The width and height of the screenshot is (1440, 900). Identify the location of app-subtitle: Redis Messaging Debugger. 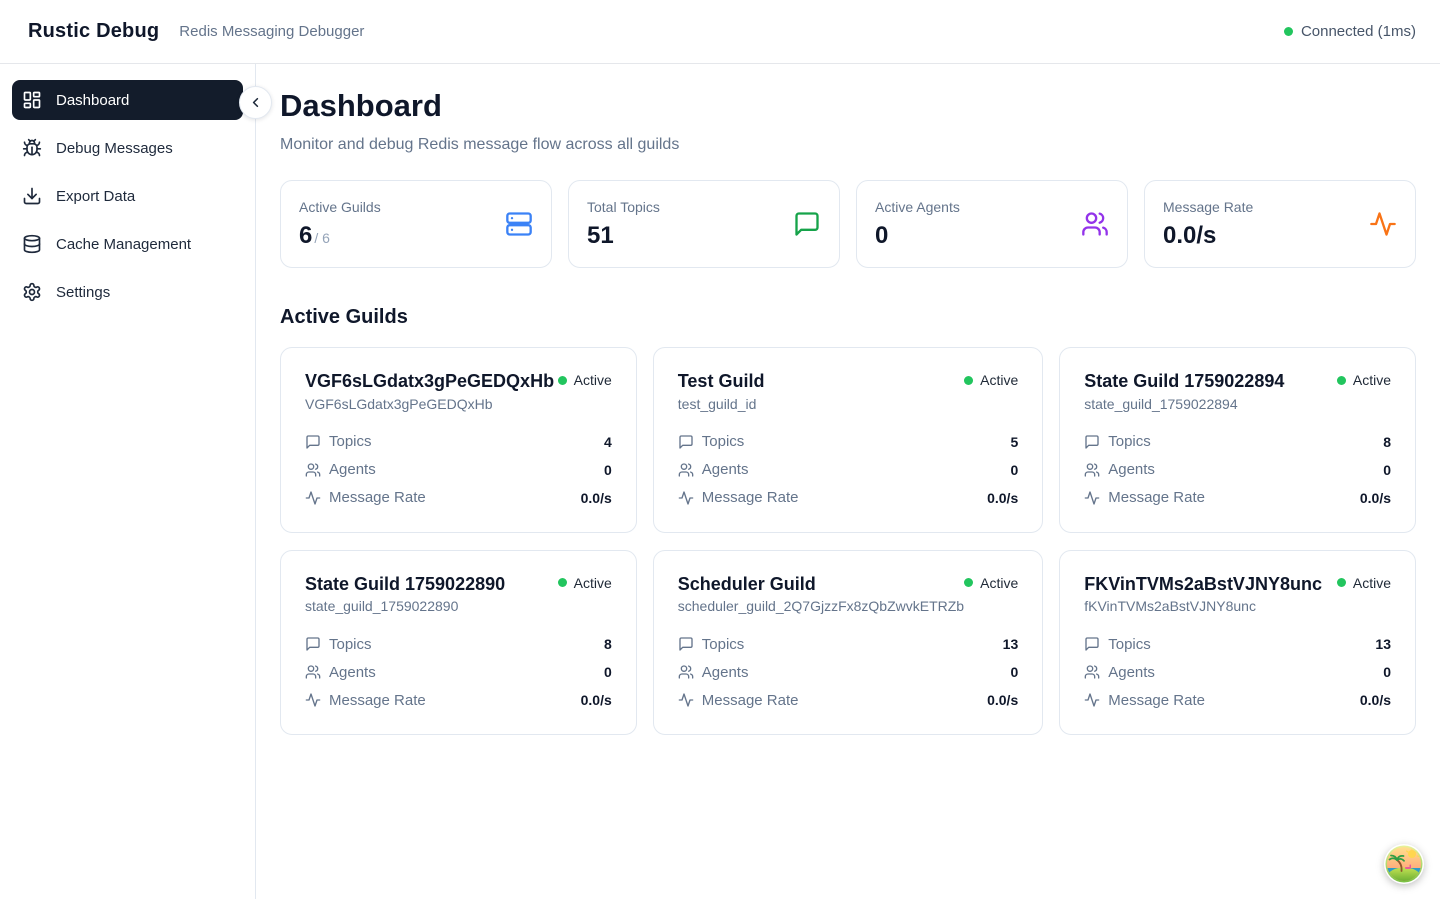
(272, 31).